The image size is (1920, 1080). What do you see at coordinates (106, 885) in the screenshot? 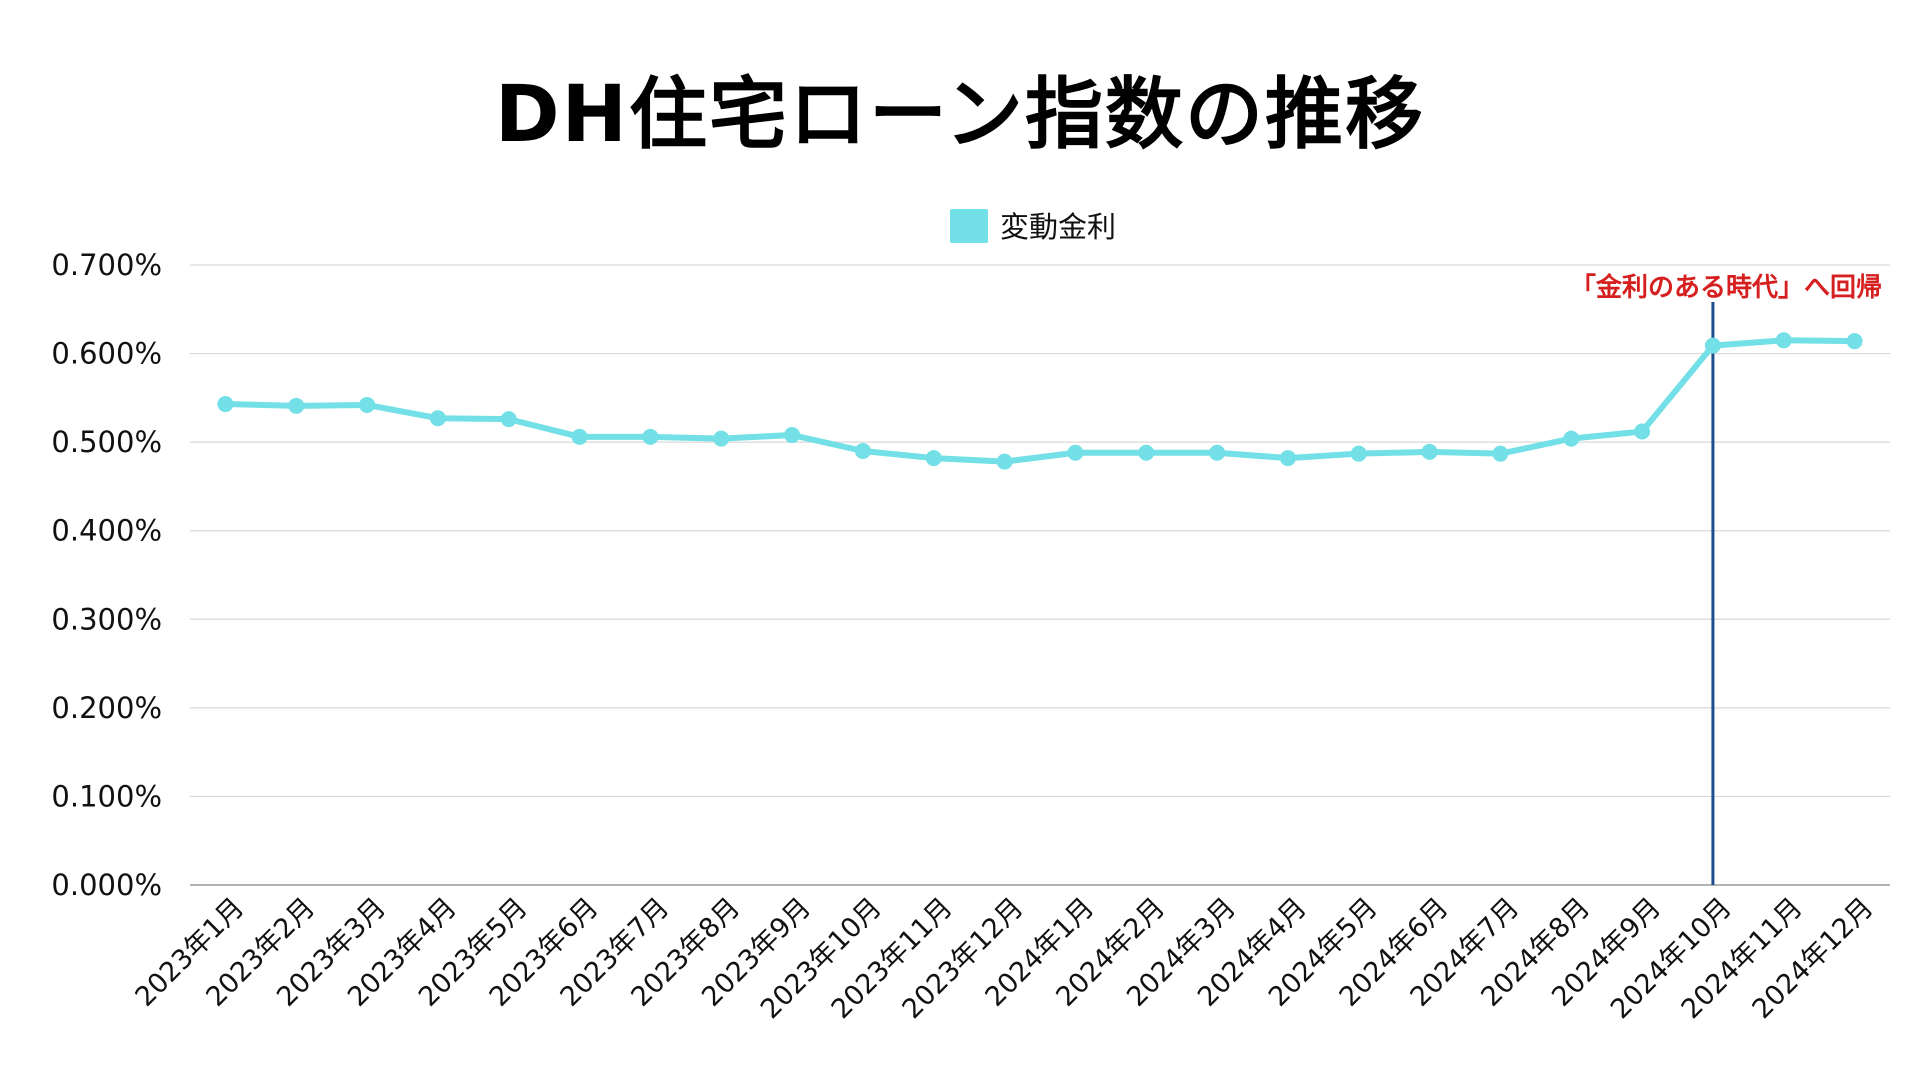
I see `y-tick-label: 0.000%` at bounding box center [106, 885].